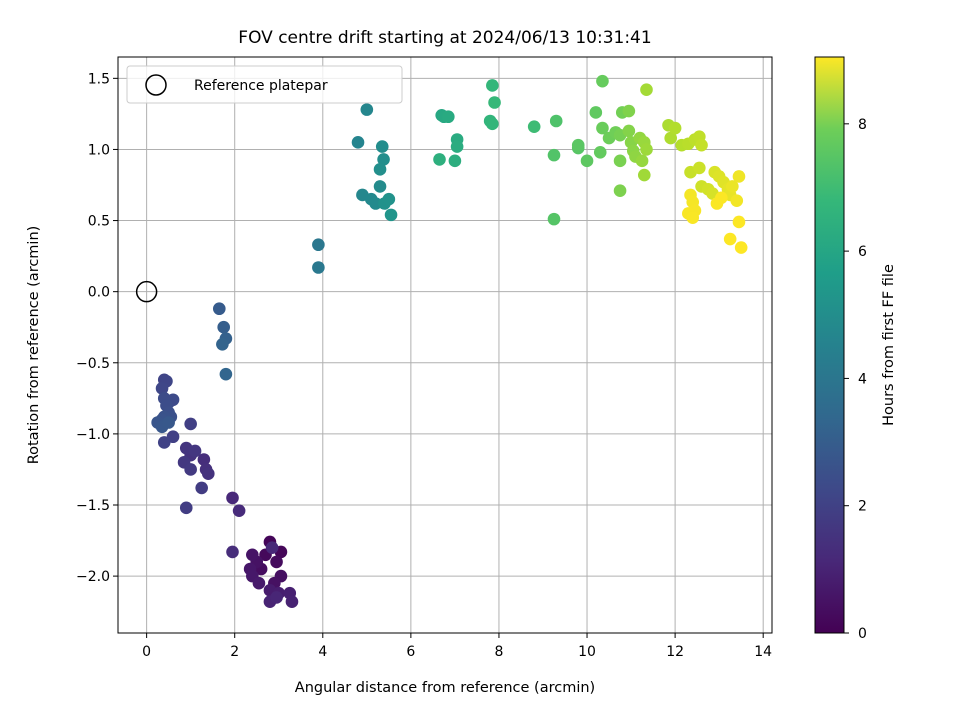 This screenshot has height=720, width=960. Describe the element at coordinates (99, 150) in the screenshot. I see `y-tick-label: 1.0` at that location.